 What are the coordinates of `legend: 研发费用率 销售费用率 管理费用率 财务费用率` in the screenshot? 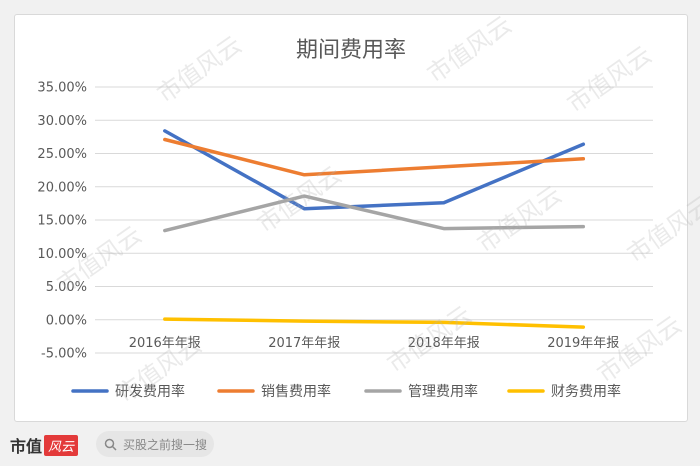 It's located at (346, 391).